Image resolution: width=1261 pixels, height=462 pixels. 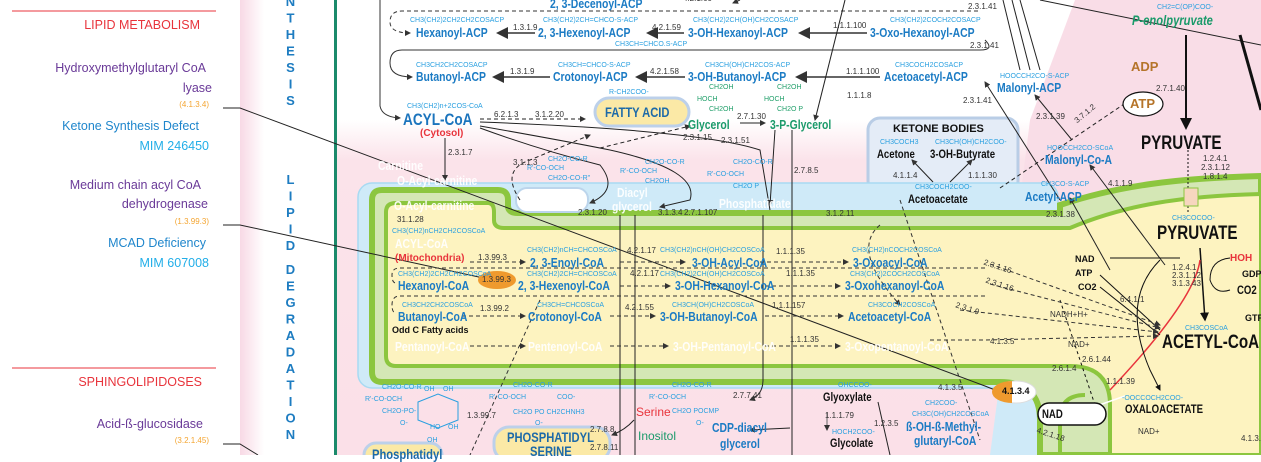 I want to click on enzyme-ec-label: 4.1.1.4, so click(x=905, y=175).